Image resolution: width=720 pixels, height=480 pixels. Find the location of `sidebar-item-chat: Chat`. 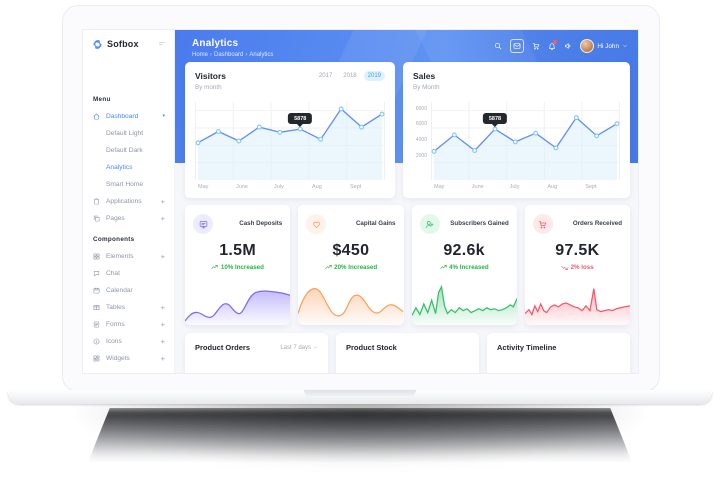

sidebar-item-chat: Chat is located at coordinates (128, 273).